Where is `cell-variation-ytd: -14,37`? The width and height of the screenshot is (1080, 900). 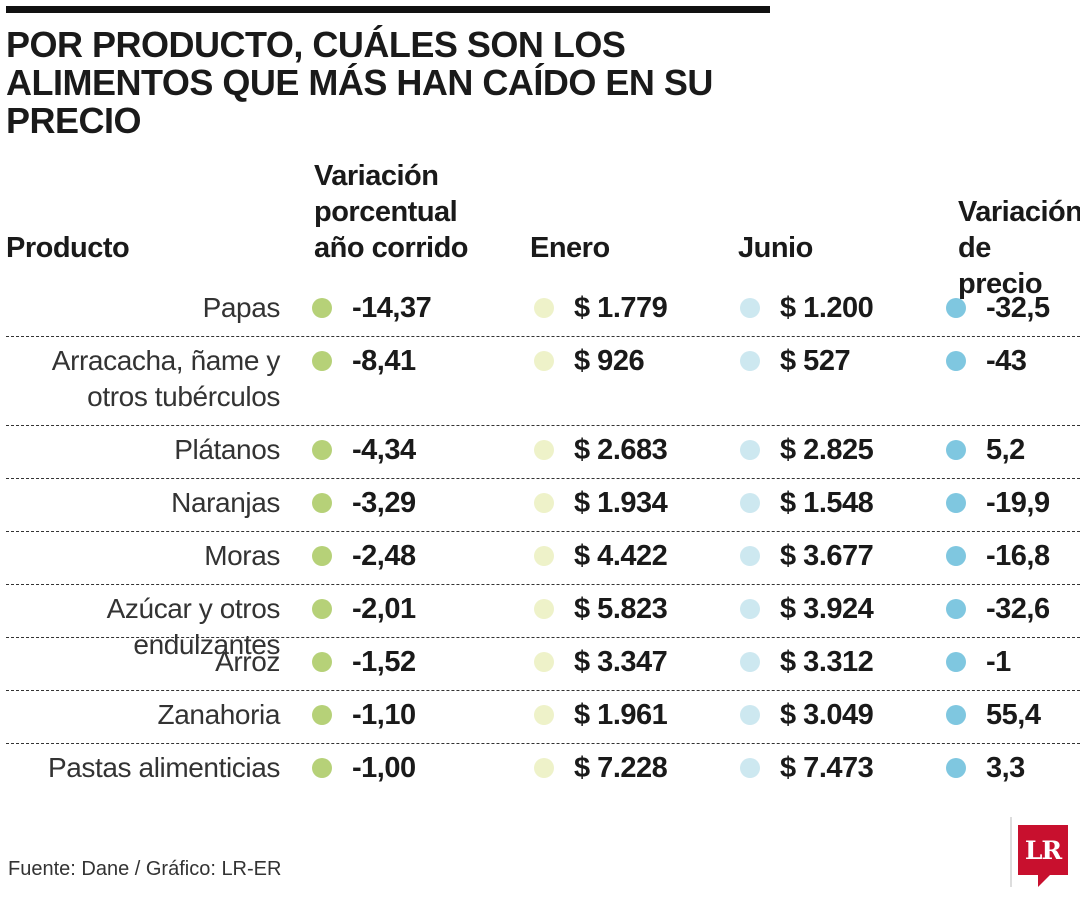
cell-variation-ytd: -14,37 is located at coordinates (372, 308).